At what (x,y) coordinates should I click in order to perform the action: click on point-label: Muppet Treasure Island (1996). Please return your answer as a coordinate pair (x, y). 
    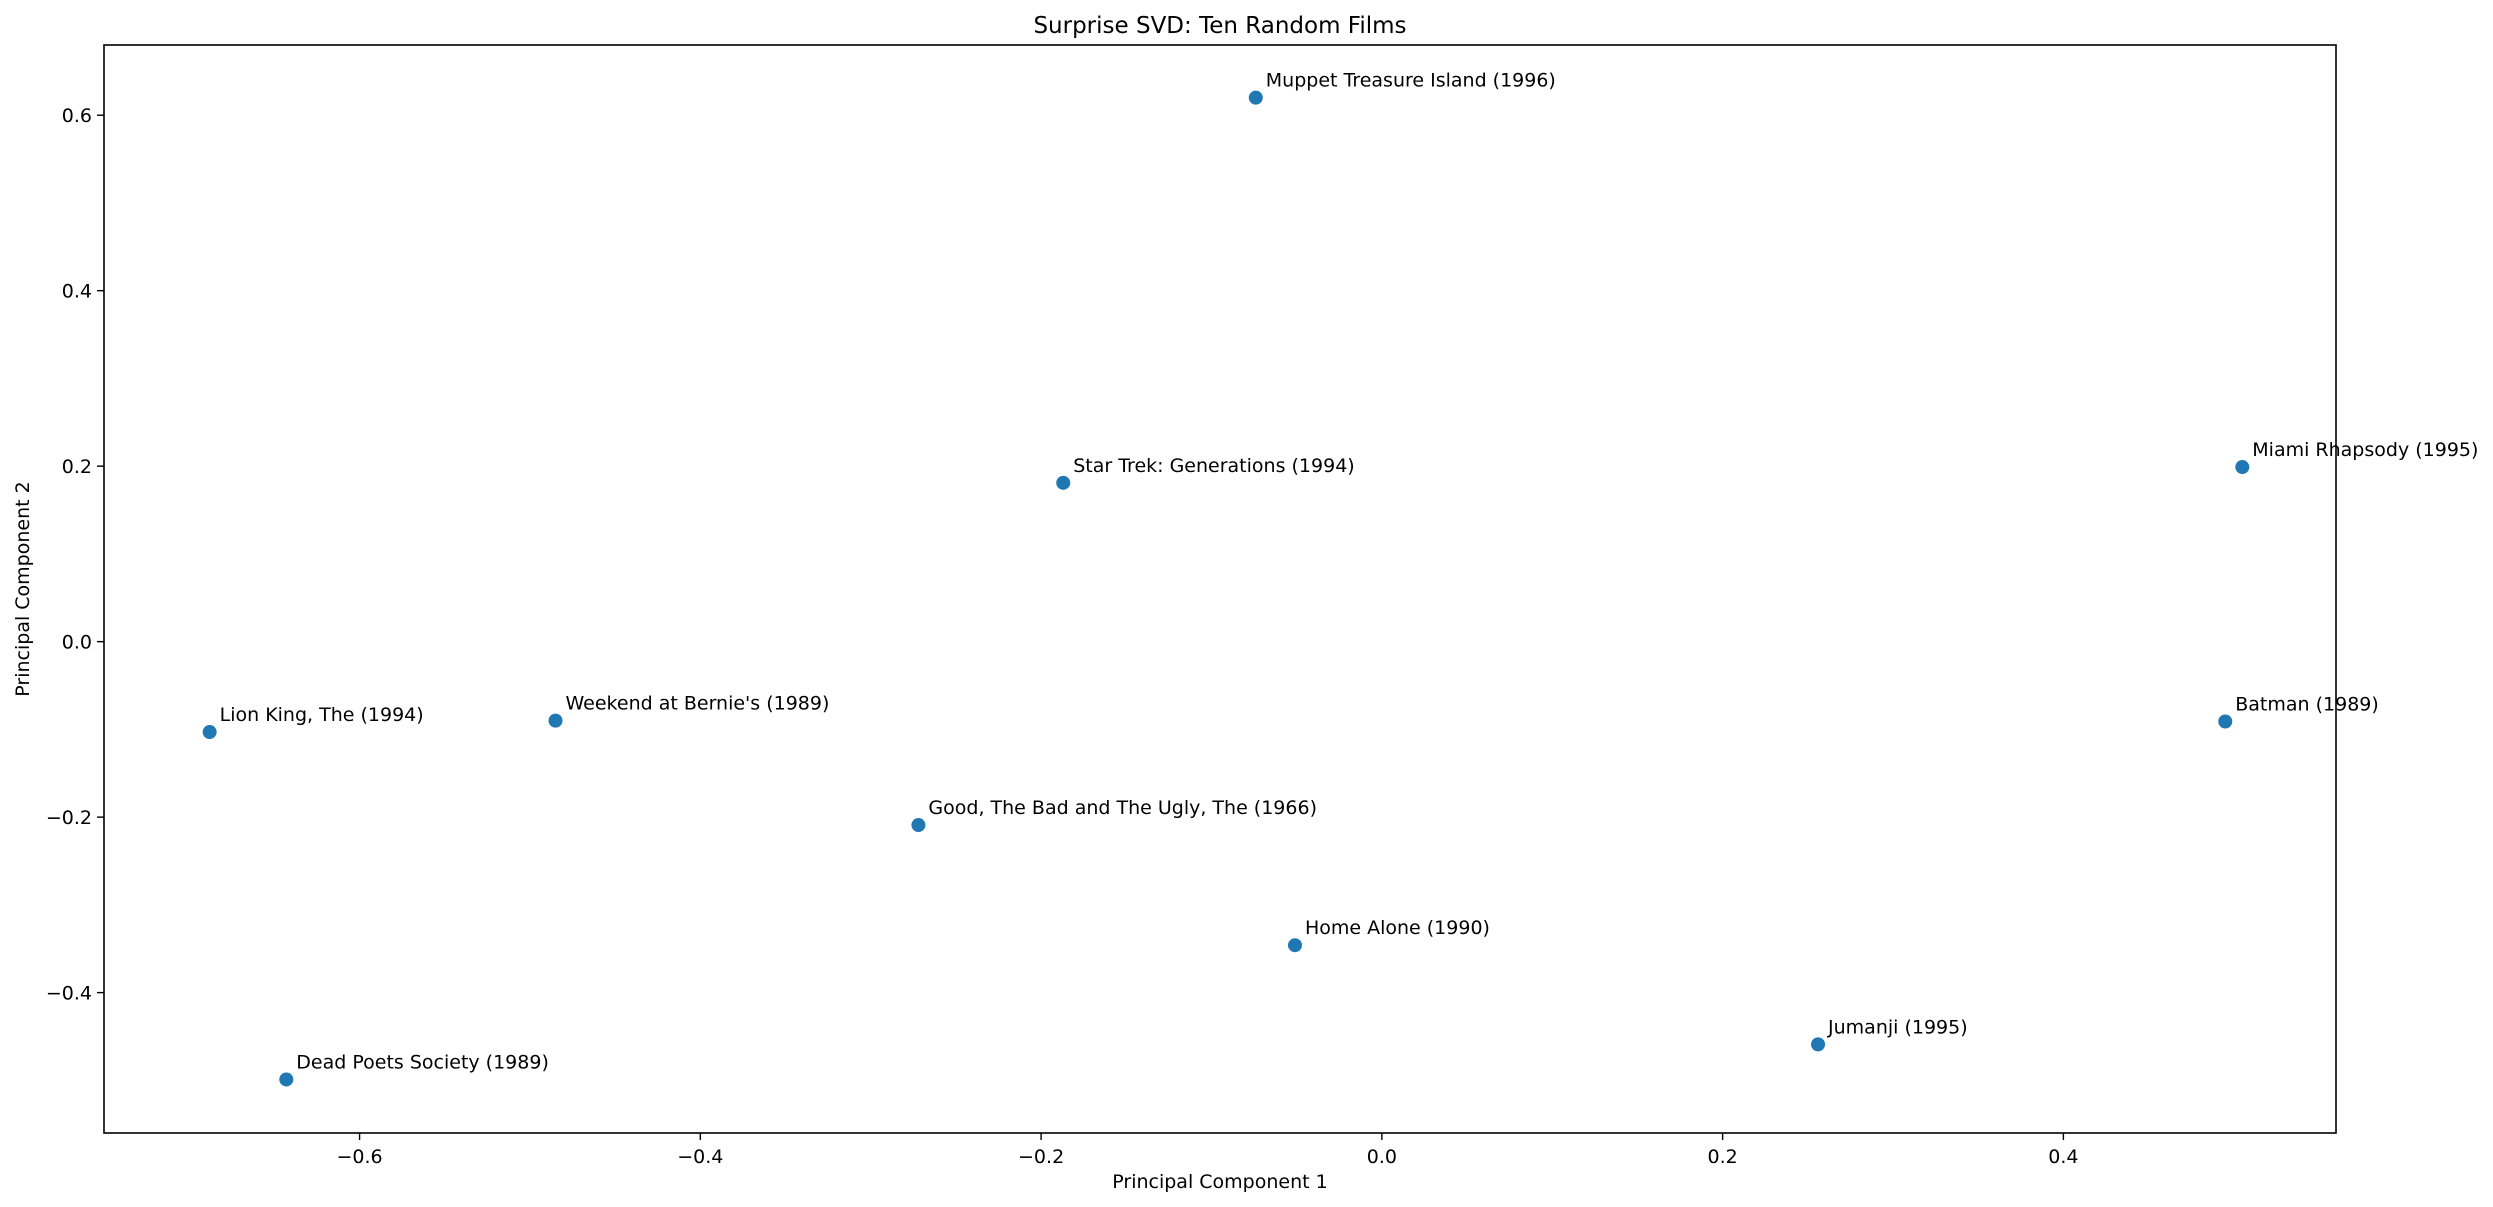
    Looking at the image, I should click on (1411, 81).